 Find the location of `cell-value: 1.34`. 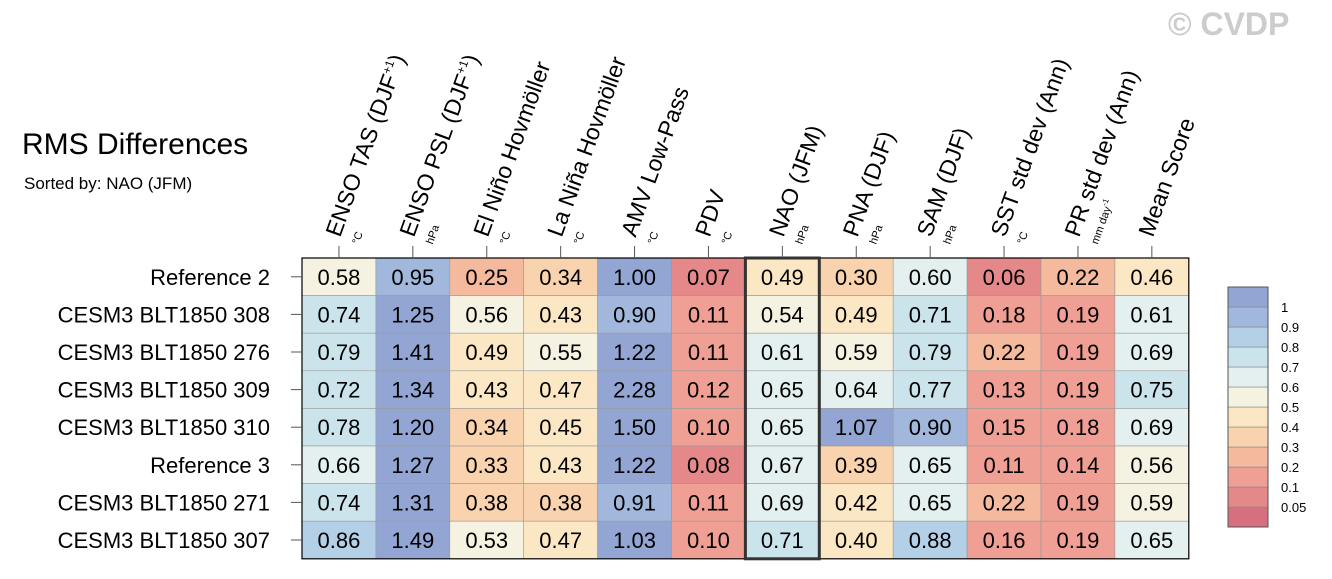

cell-value: 1.34 is located at coordinates (412, 390).